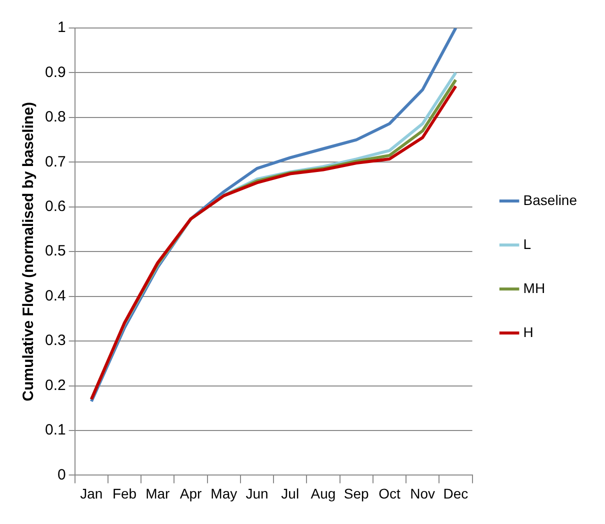 This screenshot has width=605, height=524. Describe the element at coordinates (55, 72) in the screenshot. I see `y-tick-label: 0.9` at that location.